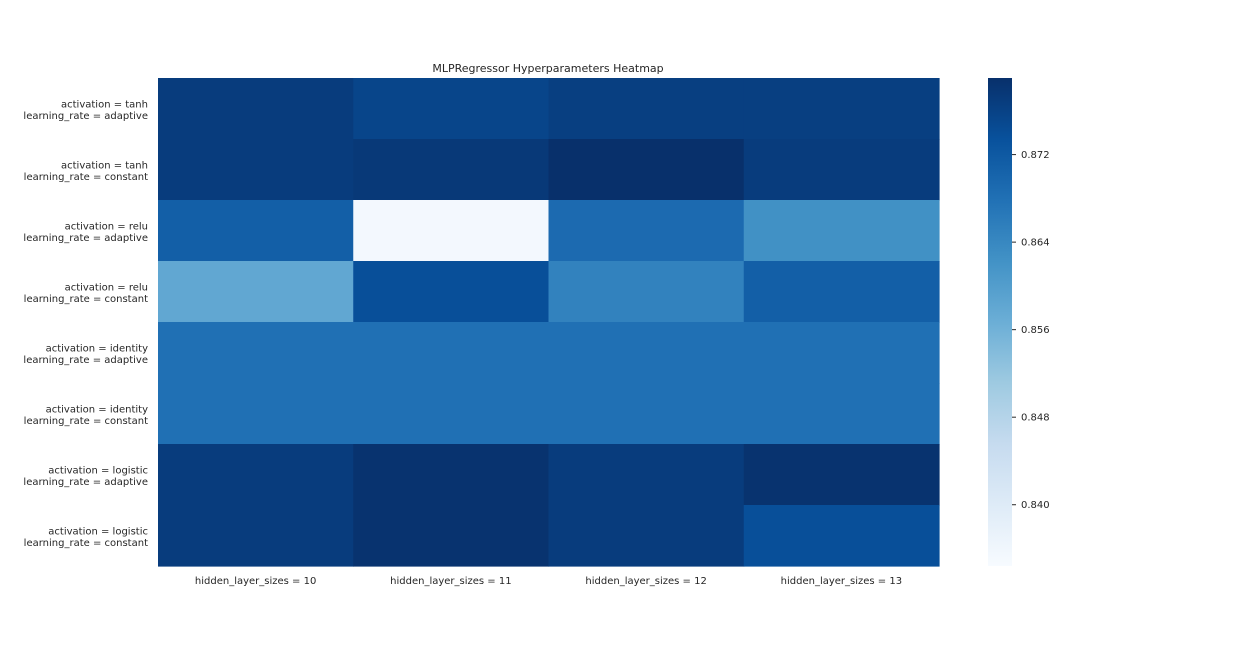 This screenshot has width=1260, height=648. What do you see at coordinates (841, 581) in the screenshot?
I see `x-tick-label: hidden_layer_sizes = 13` at bounding box center [841, 581].